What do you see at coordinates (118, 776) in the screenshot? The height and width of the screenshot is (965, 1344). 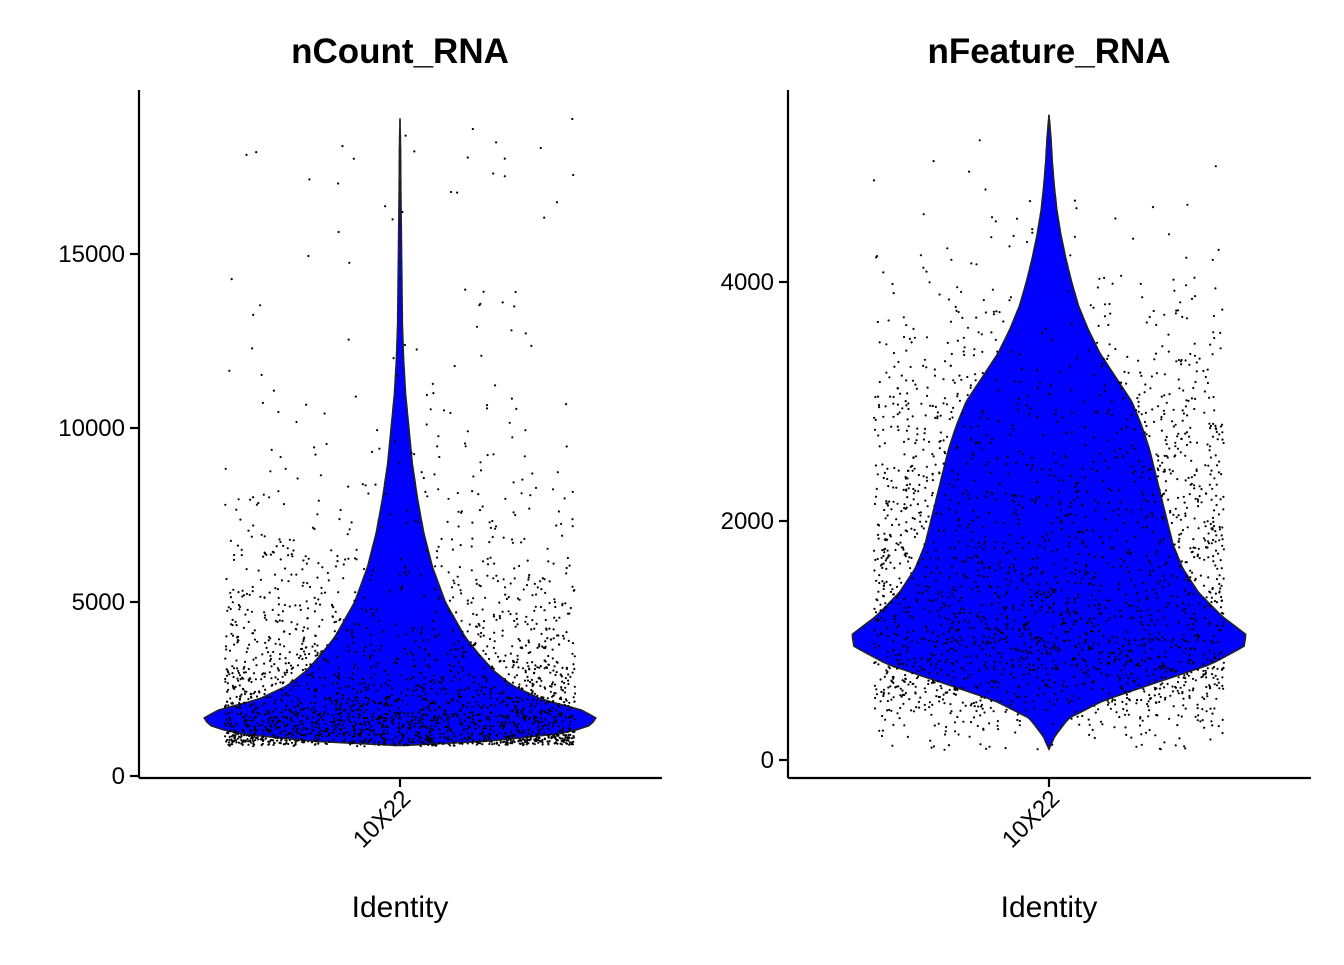 I see `y-tick-label: 0` at bounding box center [118, 776].